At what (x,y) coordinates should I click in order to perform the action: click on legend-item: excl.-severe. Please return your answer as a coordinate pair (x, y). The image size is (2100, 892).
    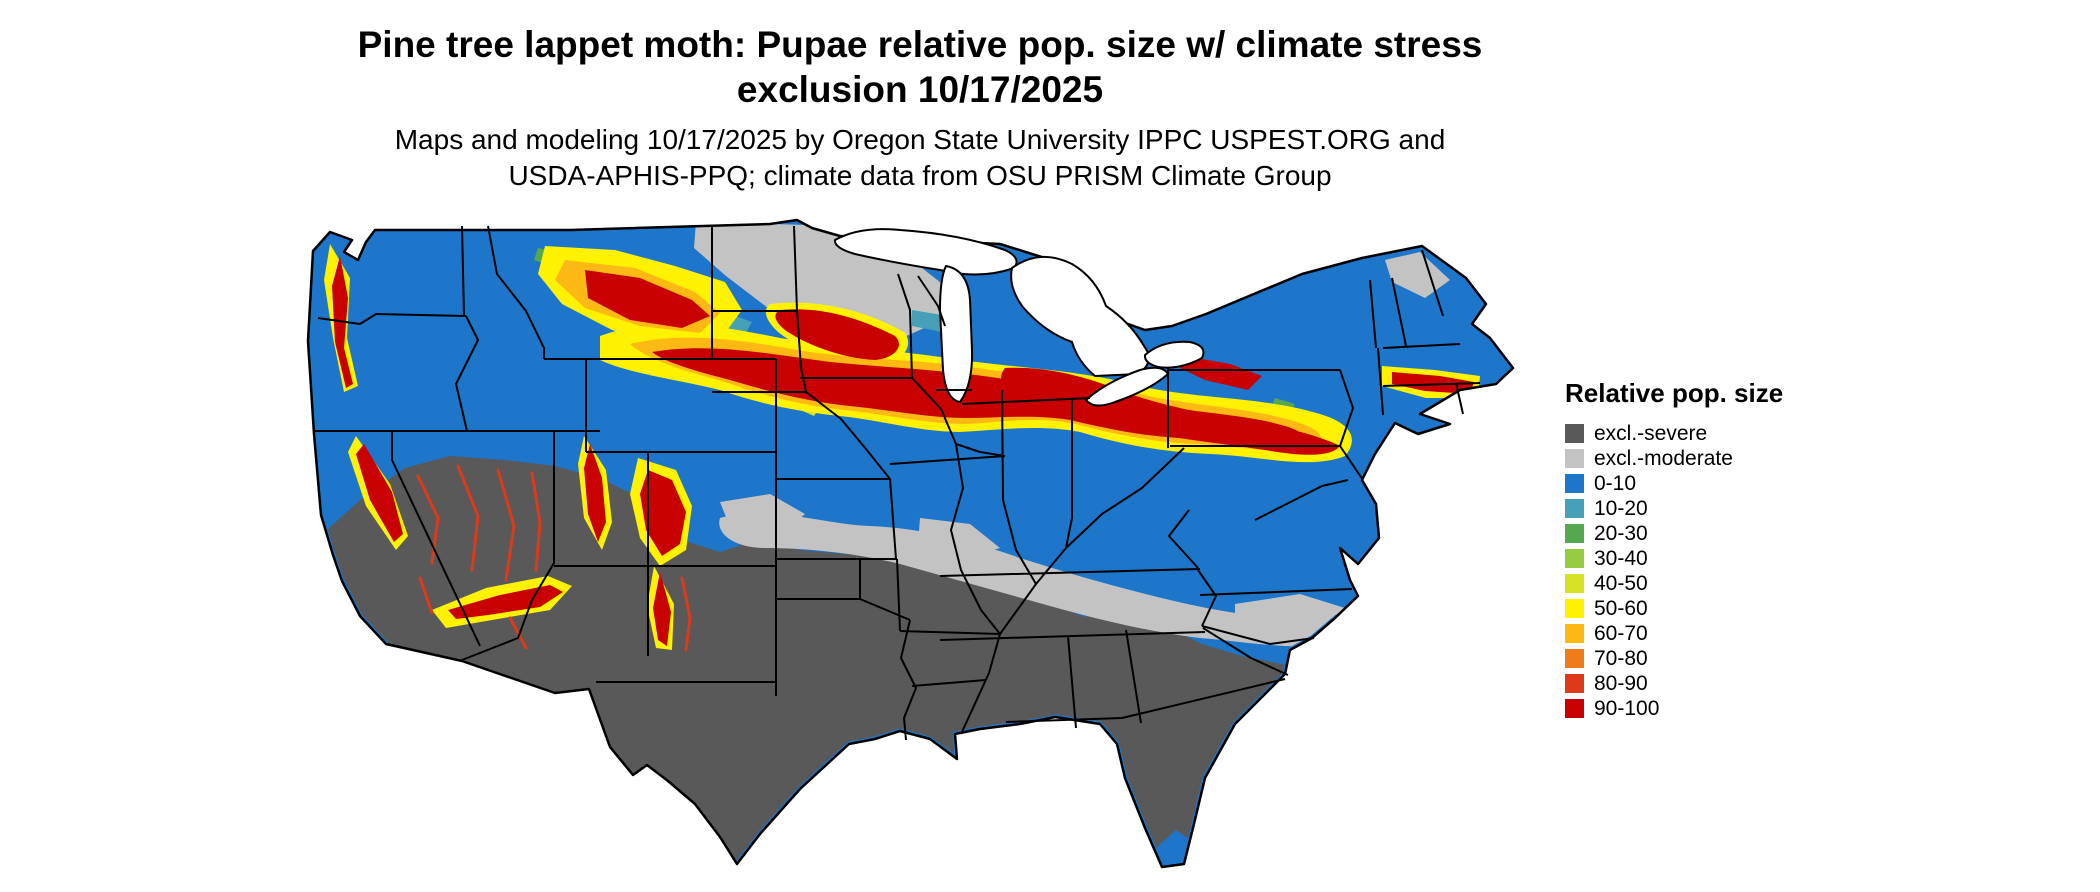
    Looking at the image, I should click on (1674, 433).